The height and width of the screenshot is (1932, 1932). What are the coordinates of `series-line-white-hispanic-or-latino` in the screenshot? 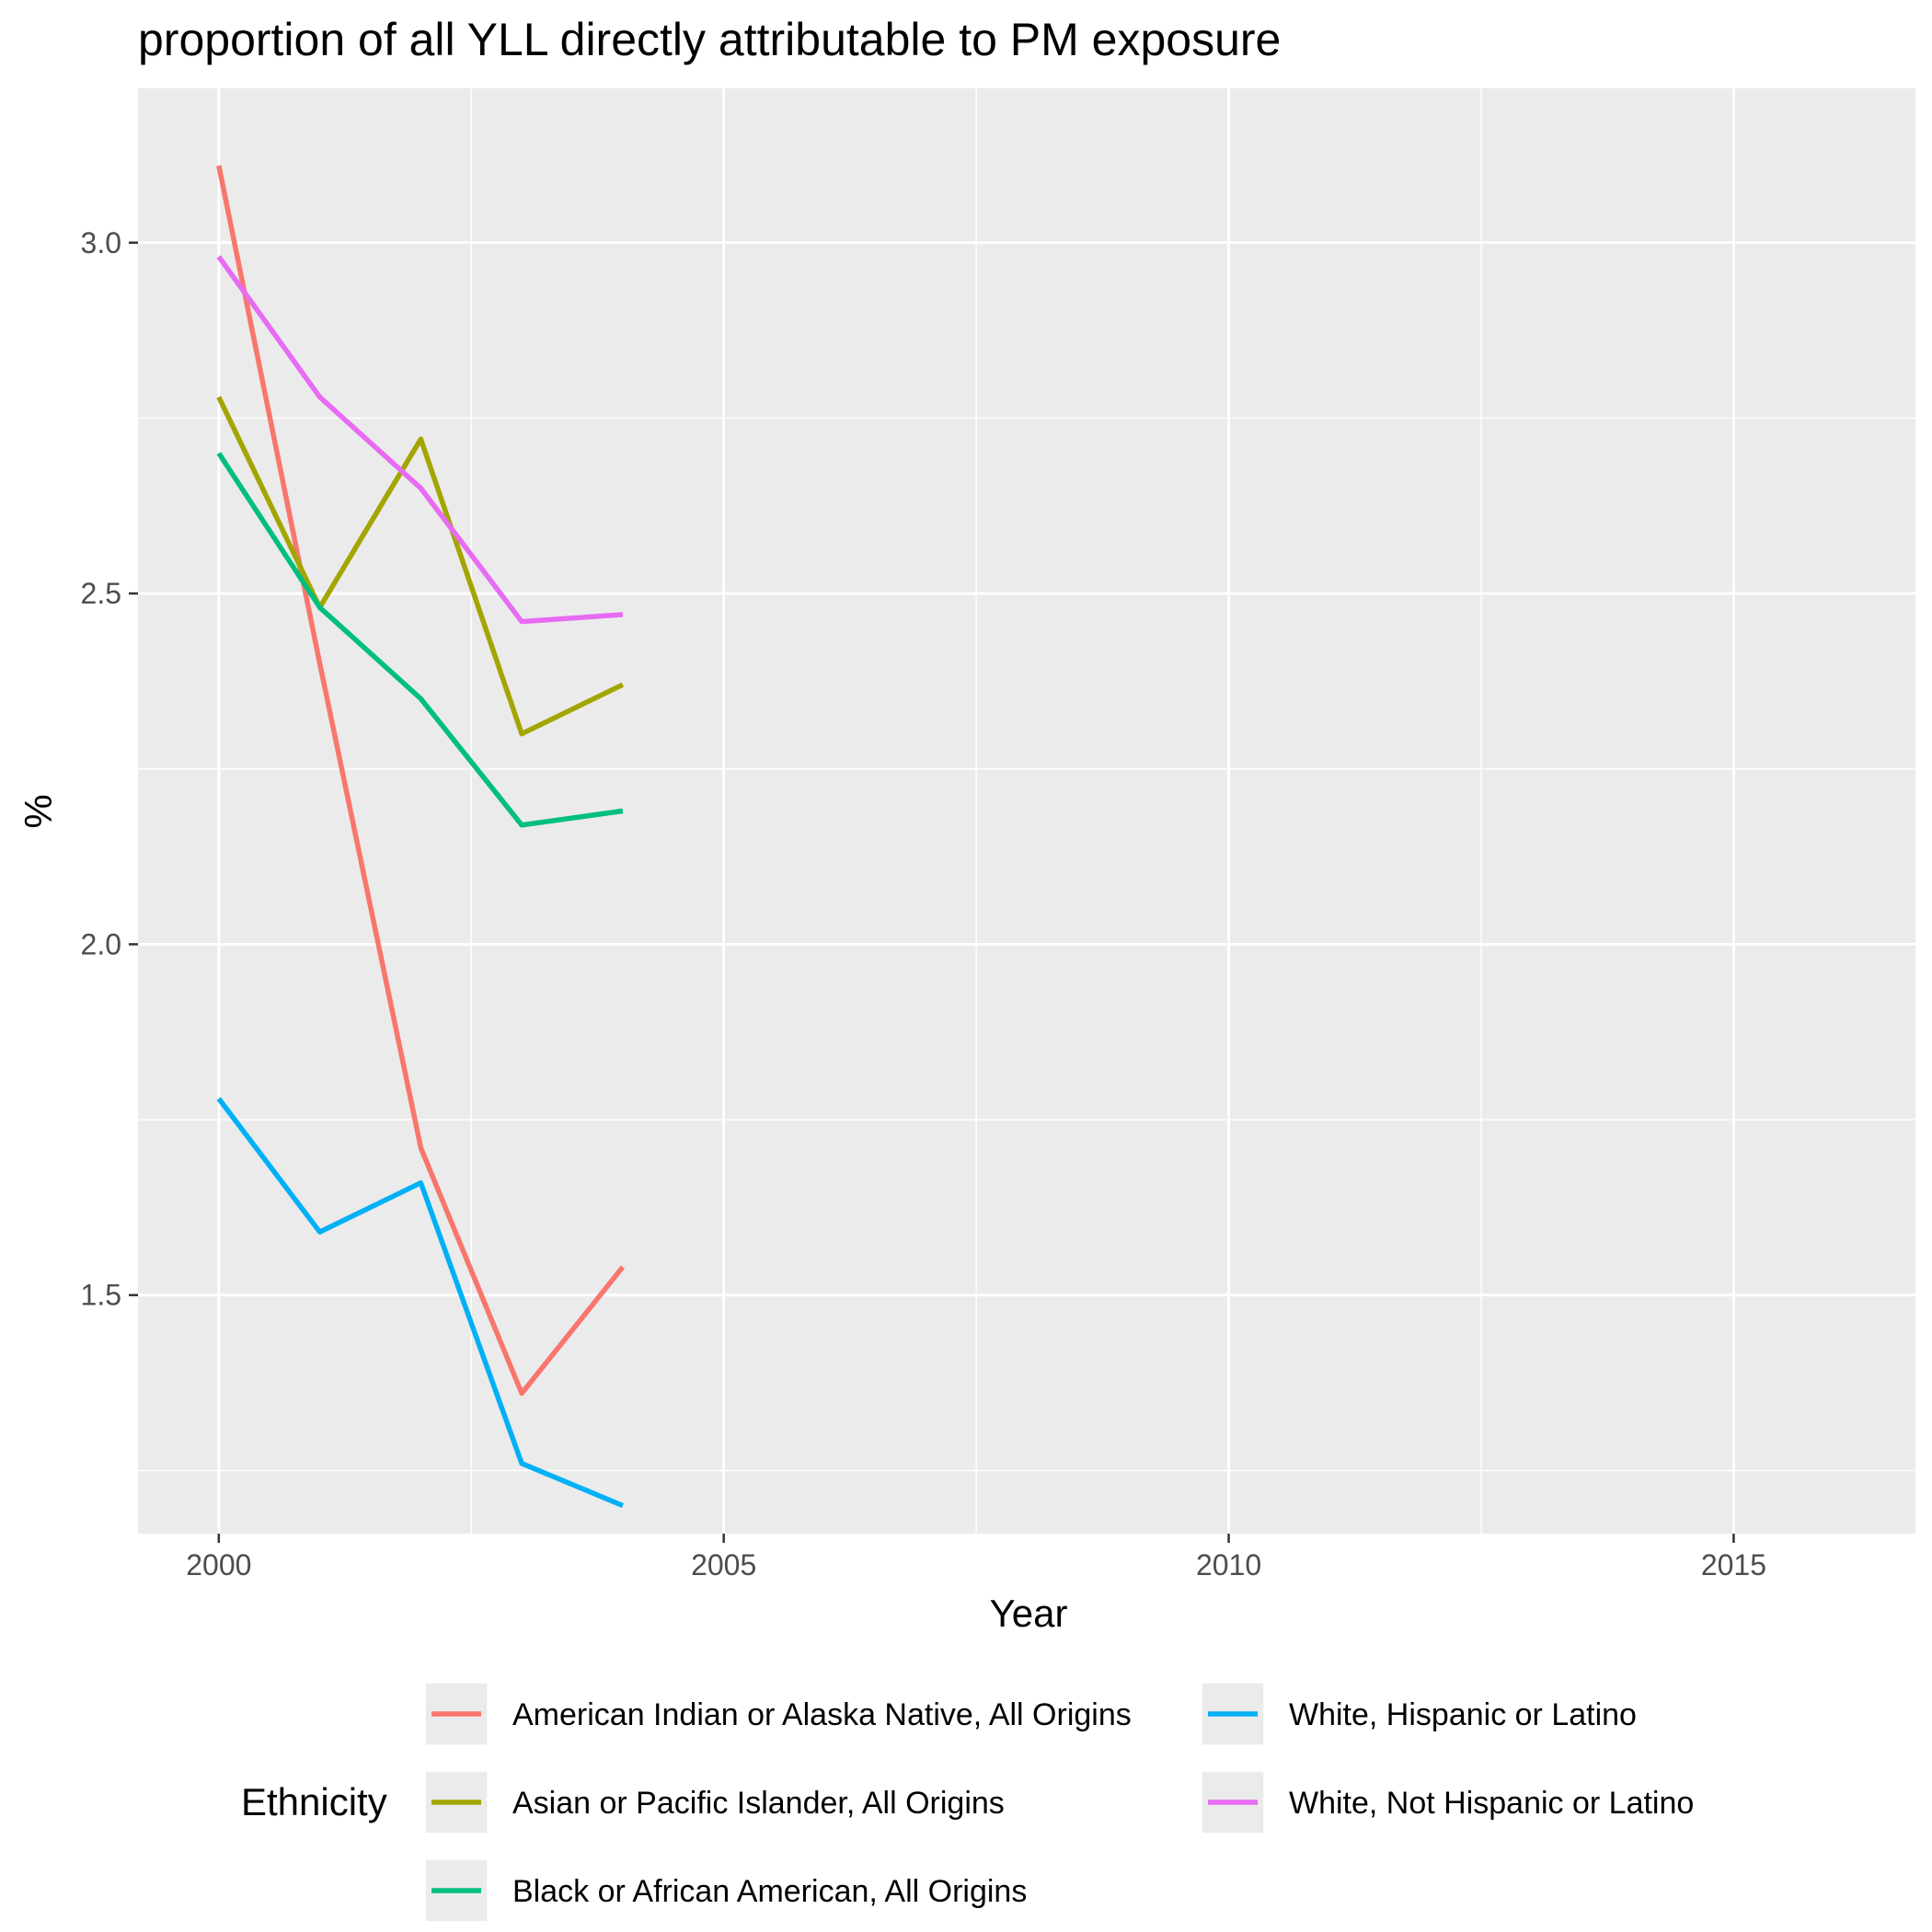 It's located at (420, 1303).